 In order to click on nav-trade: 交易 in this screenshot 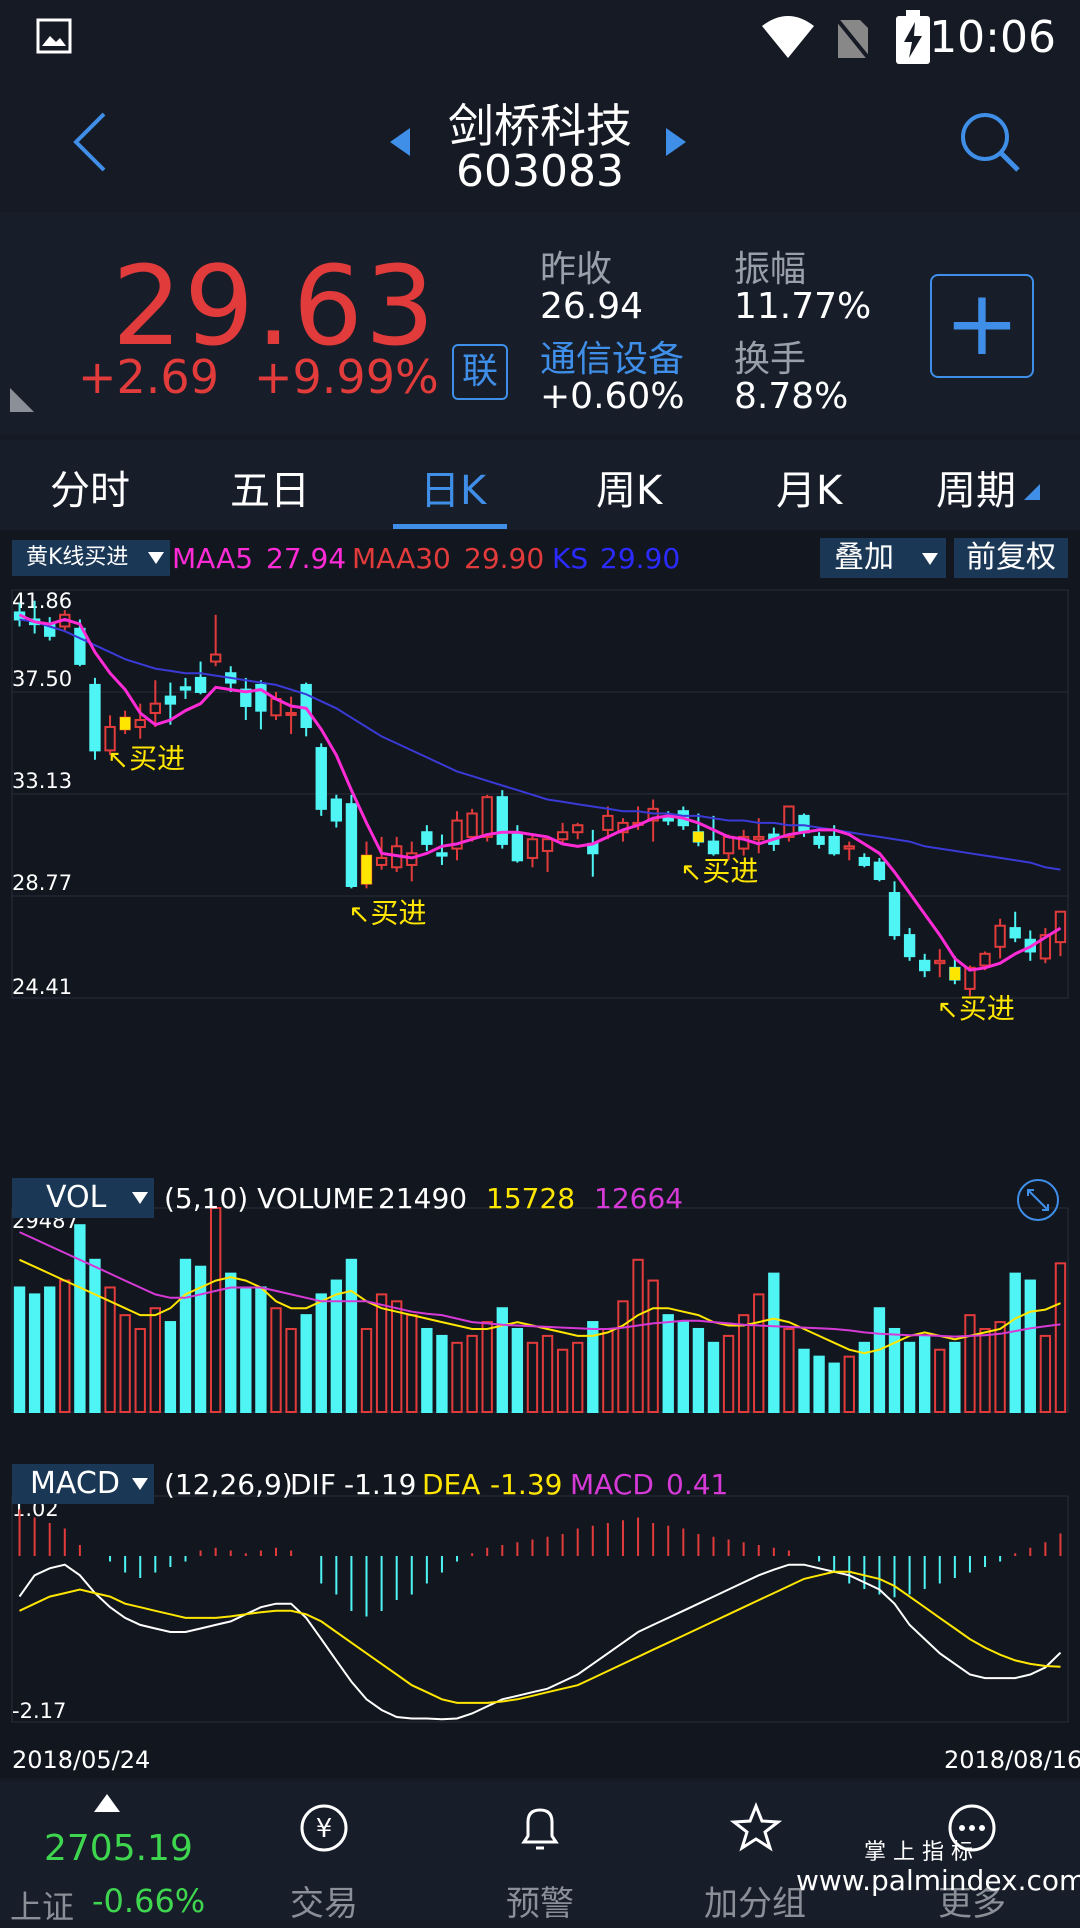, I will do `click(324, 1904)`.